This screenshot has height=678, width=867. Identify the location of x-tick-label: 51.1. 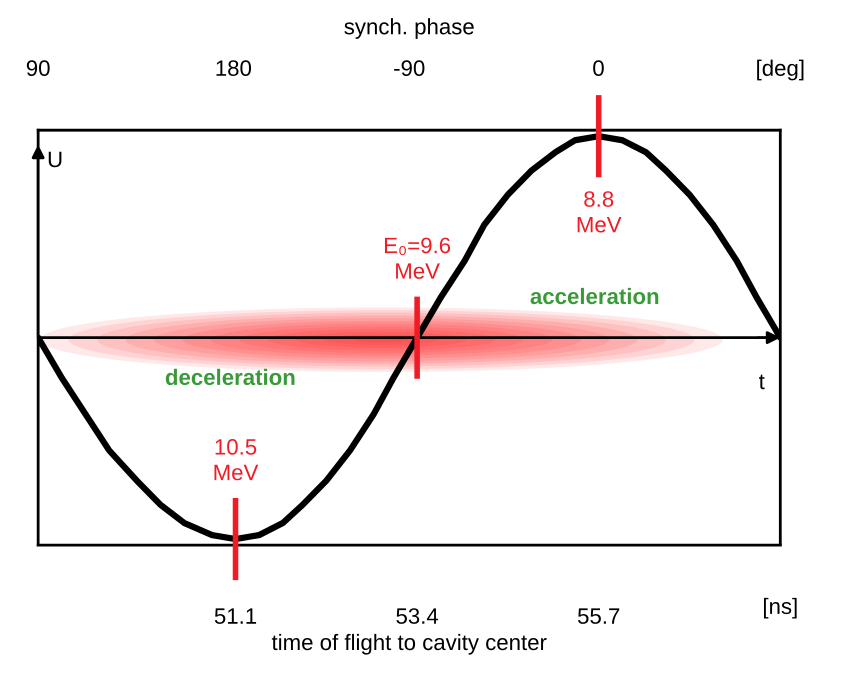
(235, 616).